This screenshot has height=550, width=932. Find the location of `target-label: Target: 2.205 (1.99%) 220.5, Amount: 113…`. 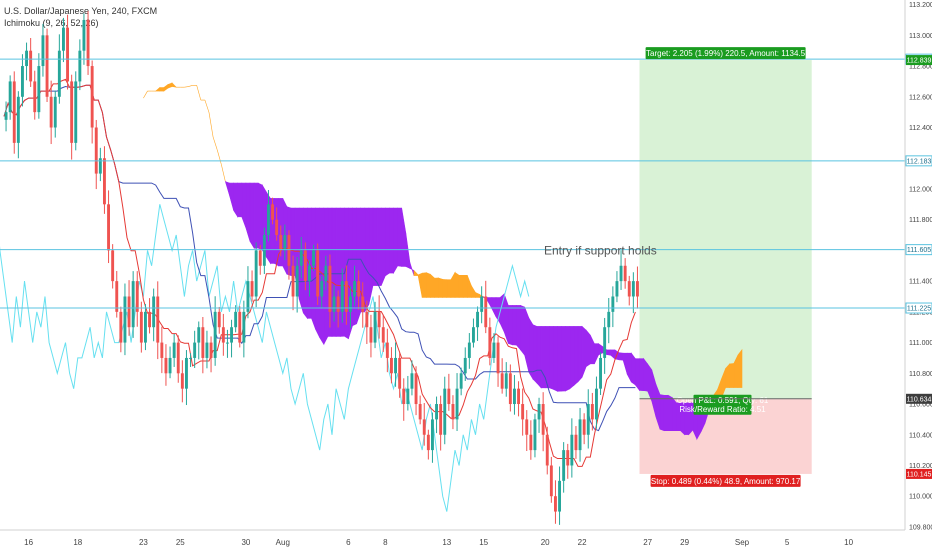

target-label: Target: 2.205 (1.99%) 220.5, Amount: 113… is located at coordinates (725, 53).